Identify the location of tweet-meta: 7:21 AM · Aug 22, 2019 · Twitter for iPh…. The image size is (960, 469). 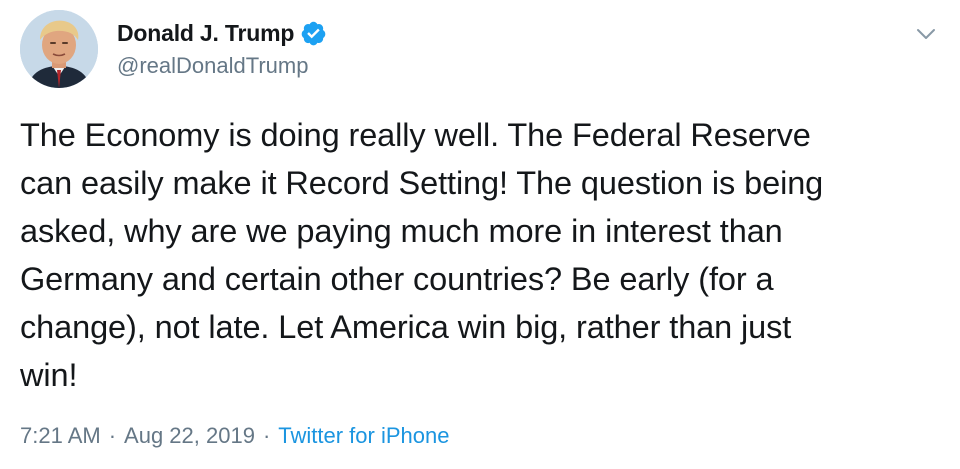
(234, 436).